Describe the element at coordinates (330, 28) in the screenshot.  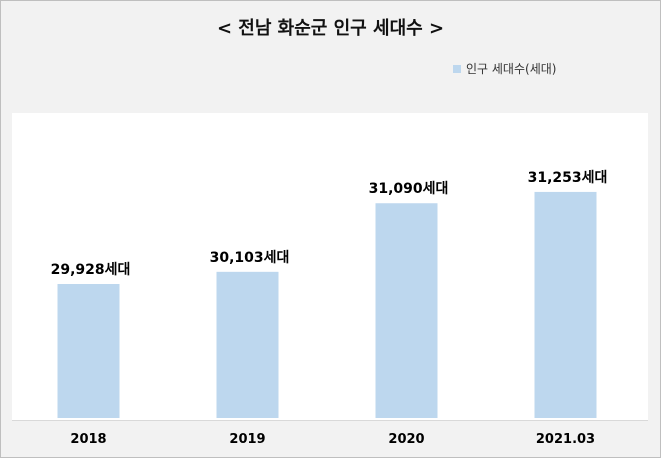
I see `chart-title: < 전남 화순군 인구 세대수 >` at that location.